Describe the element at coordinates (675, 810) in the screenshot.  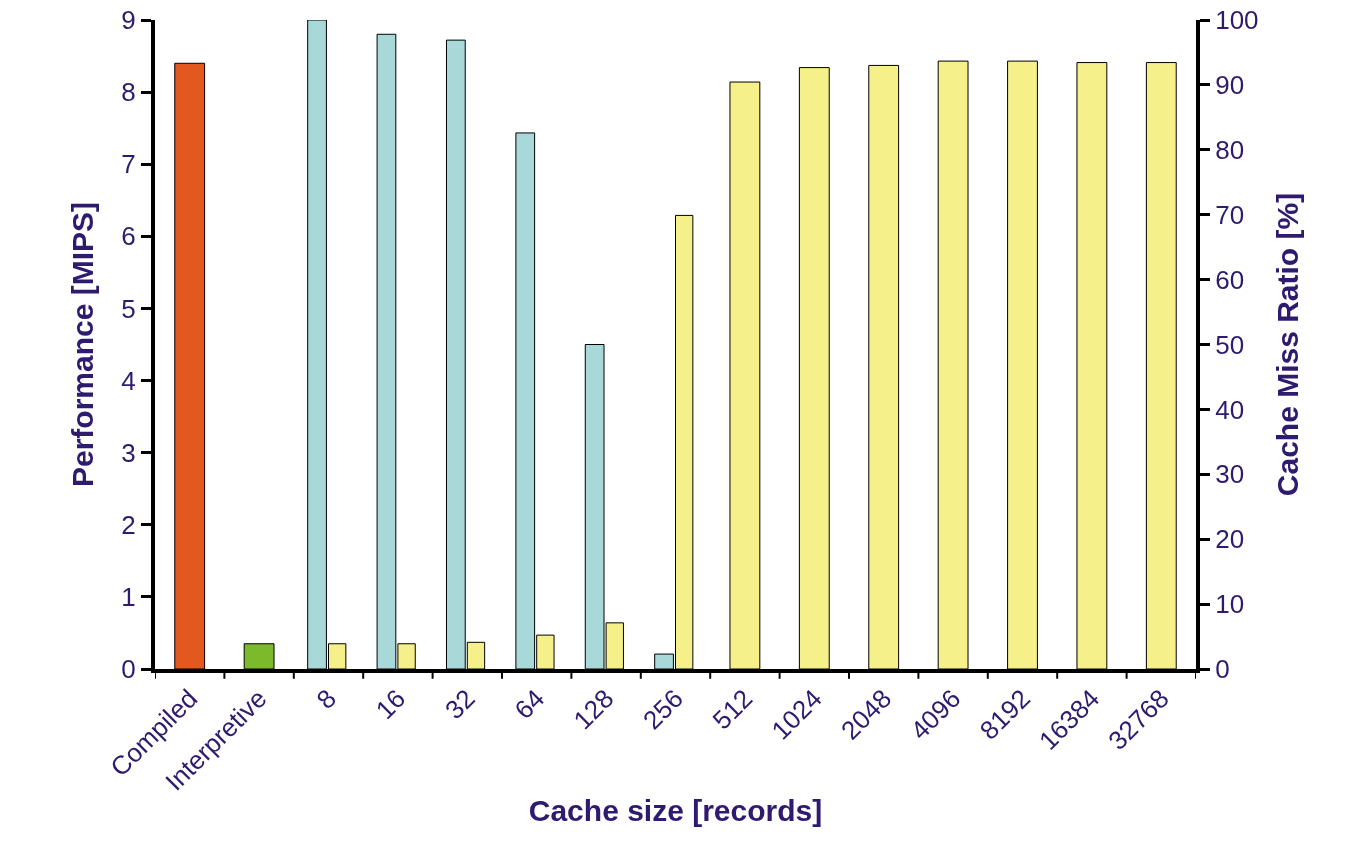
I see `x-axis-title: Cache size [records]` at that location.